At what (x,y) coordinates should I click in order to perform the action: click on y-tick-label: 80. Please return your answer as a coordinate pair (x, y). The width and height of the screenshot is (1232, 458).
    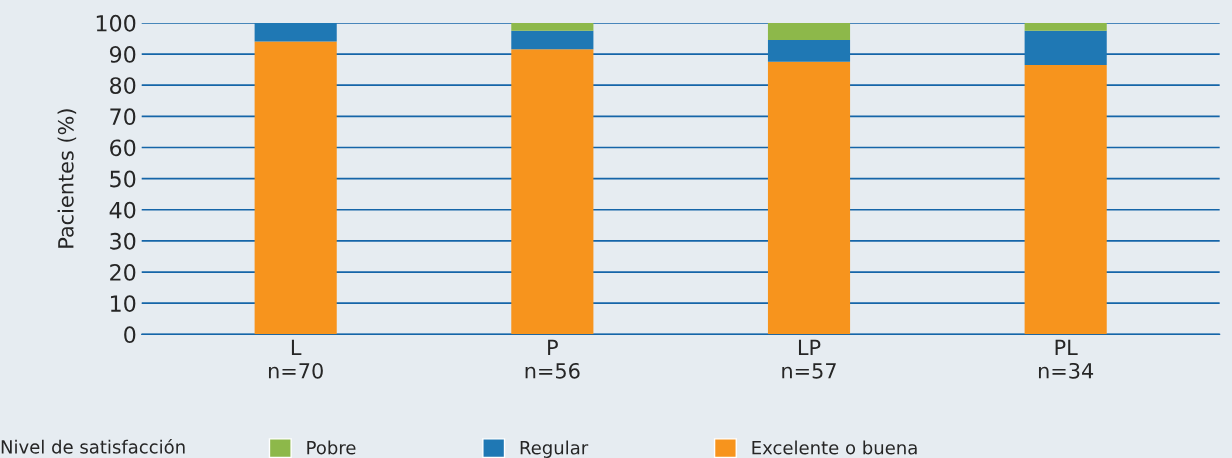
    Looking at the image, I should click on (123, 85).